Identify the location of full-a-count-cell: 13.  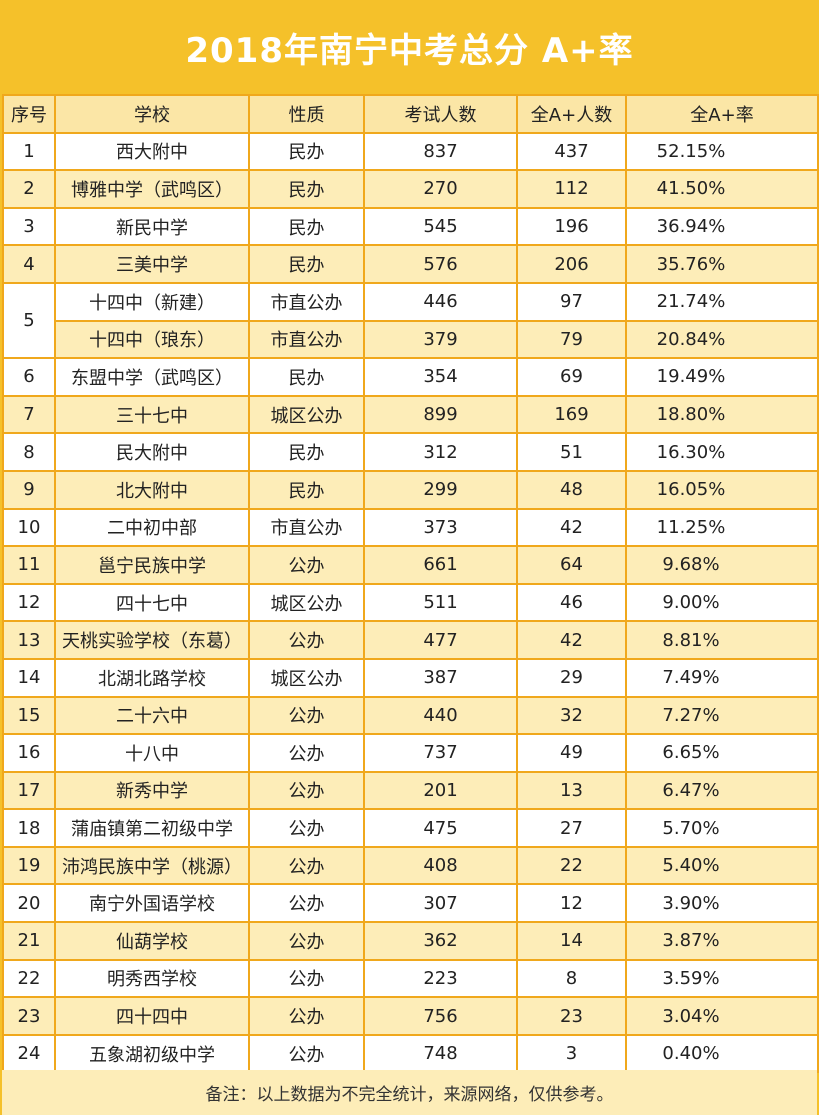
(571, 790).